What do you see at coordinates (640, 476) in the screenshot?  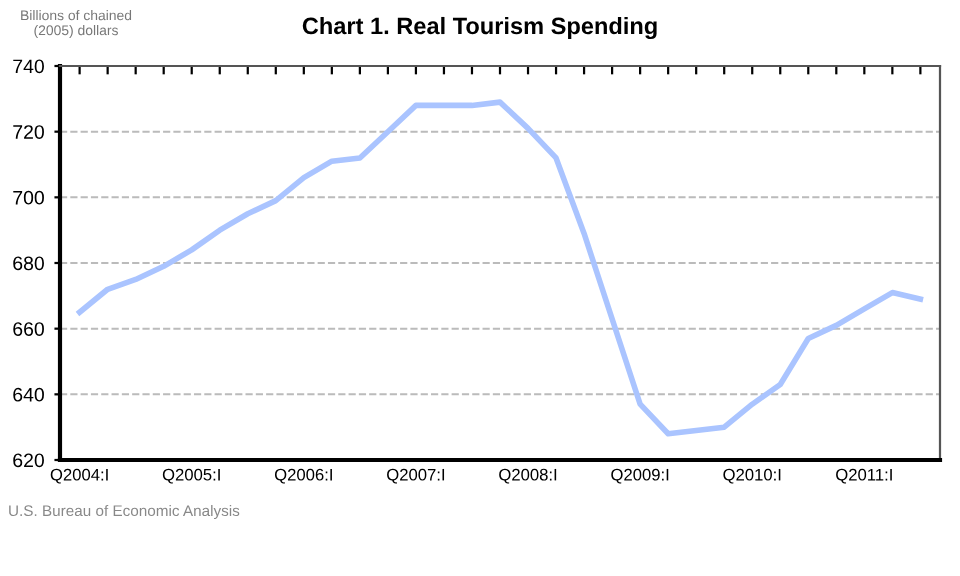 I see `x-tick-label: Q2009:I` at bounding box center [640, 476].